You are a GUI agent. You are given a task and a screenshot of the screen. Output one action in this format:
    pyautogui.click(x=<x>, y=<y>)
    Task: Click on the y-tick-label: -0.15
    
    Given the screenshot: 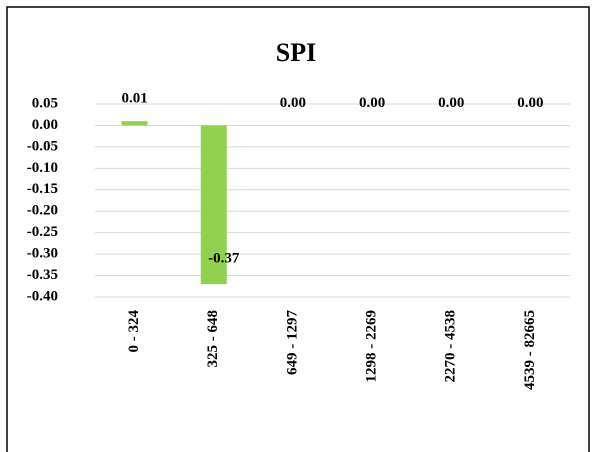 What is the action you would take?
    pyautogui.click(x=42, y=189)
    